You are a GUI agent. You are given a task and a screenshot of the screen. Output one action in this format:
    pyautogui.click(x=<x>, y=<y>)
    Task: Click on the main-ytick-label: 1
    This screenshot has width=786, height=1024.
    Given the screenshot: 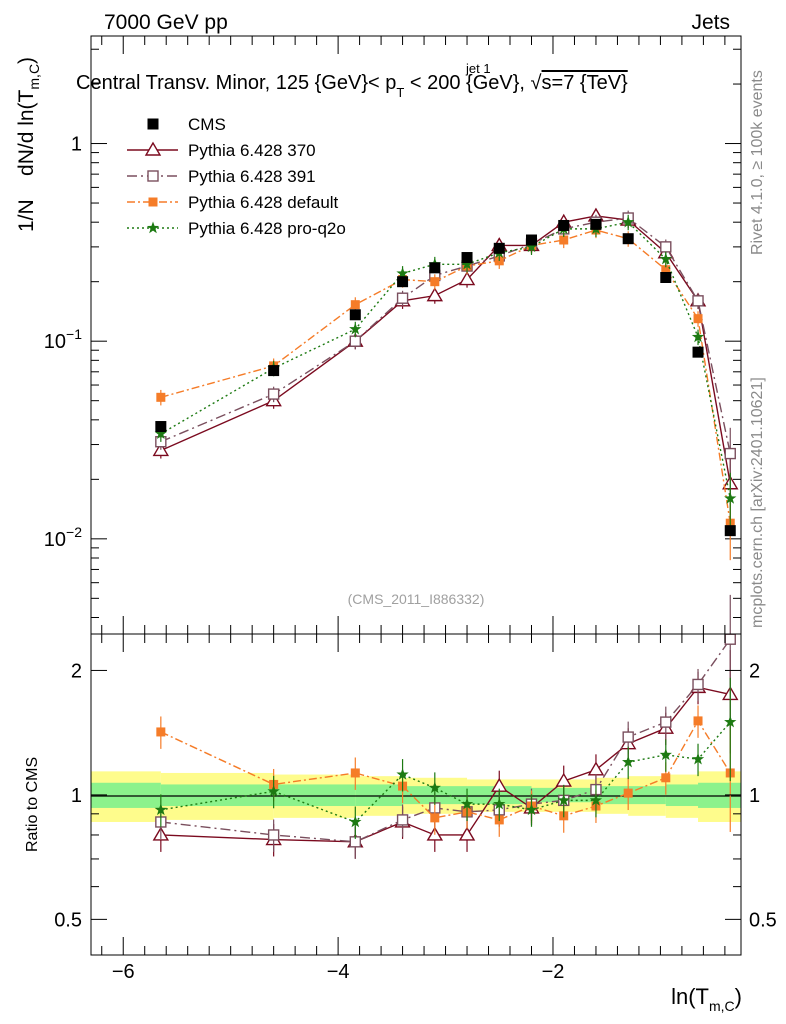 What is the action you would take?
    pyautogui.click(x=76, y=145)
    